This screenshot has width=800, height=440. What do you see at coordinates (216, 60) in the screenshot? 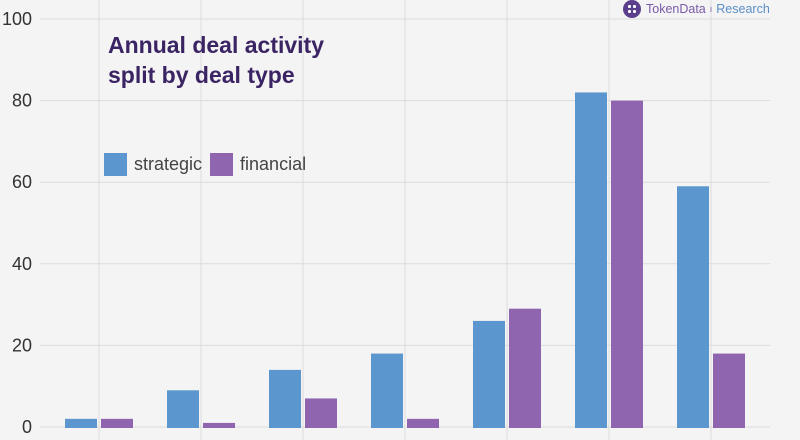
I see `chart-title: Annual deal activity split by deal type` at bounding box center [216, 60].